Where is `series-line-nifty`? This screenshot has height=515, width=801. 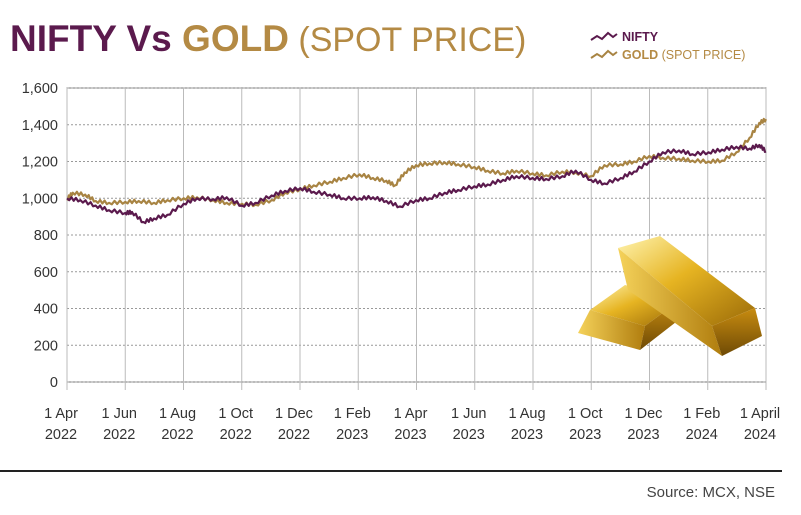
series-line-nifty is located at coordinates (416, 184).